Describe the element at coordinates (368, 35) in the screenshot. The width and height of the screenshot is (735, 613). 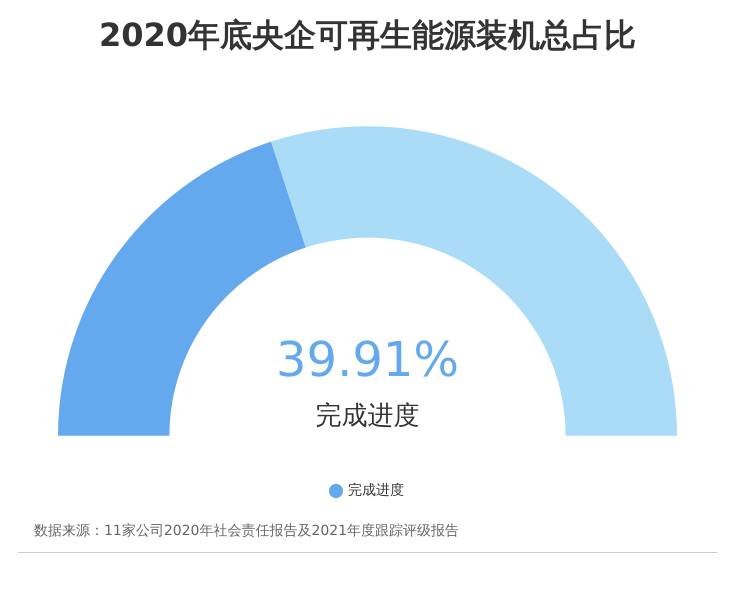
I see `chart-title: 2020年底央企可再生能源装机总占比` at that location.